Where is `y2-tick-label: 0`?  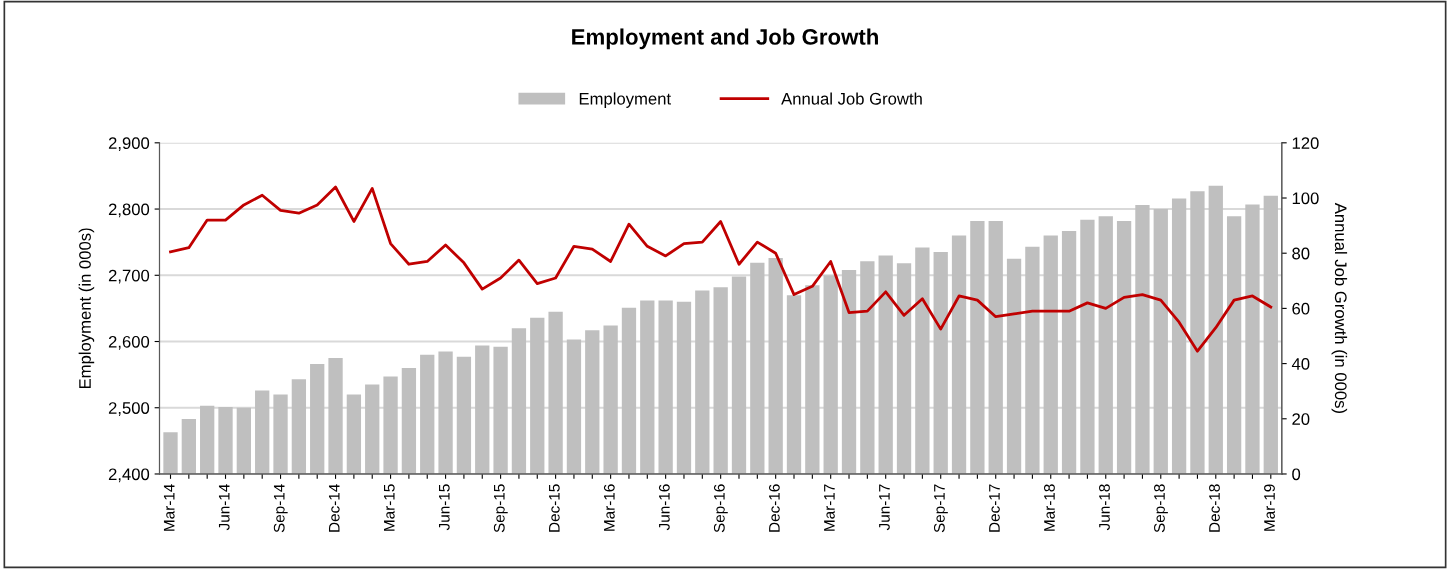
y2-tick-label: 0 is located at coordinates (1296, 474).